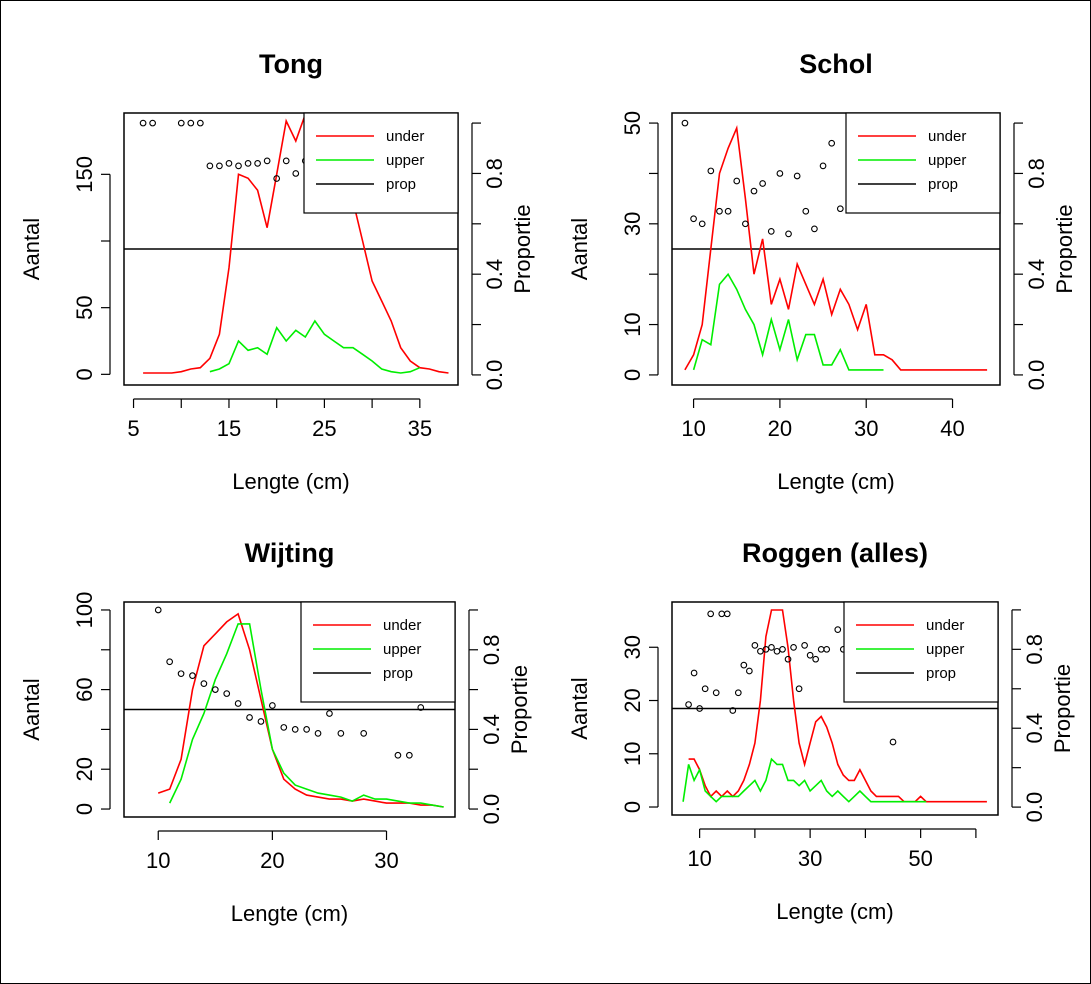 Image resolution: width=1091 pixels, height=984 pixels. What do you see at coordinates (632, 324) in the screenshot?
I see `y-tick-label: 10` at bounding box center [632, 324].